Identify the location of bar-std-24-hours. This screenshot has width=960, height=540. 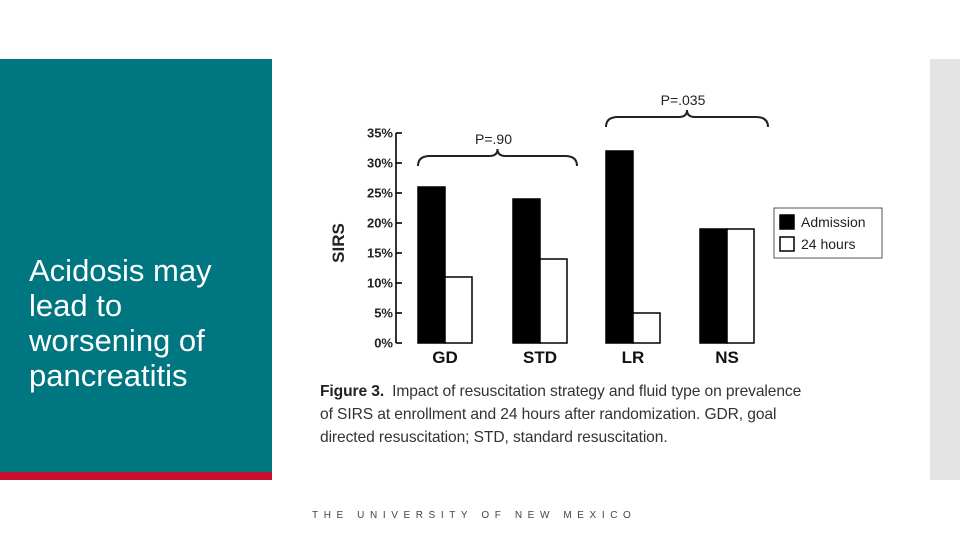
(553, 301).